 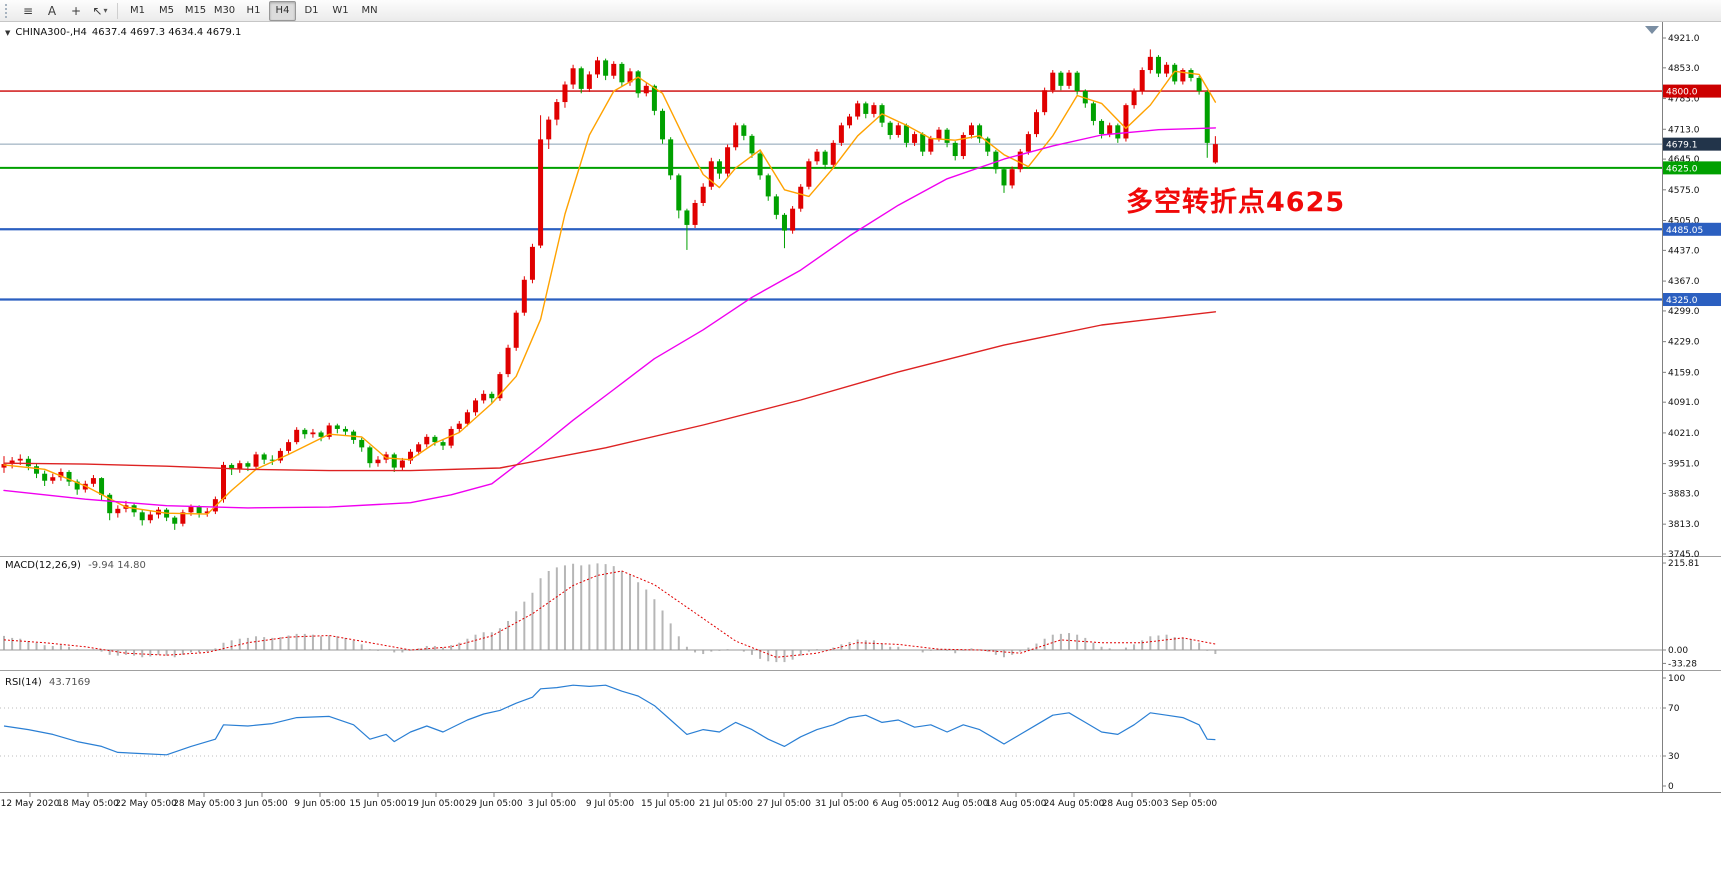 What do you see at coordinates (1684, 494) in the screenshot?
I see `svg-text: 3883.0` at bounding box center [1684, 494].